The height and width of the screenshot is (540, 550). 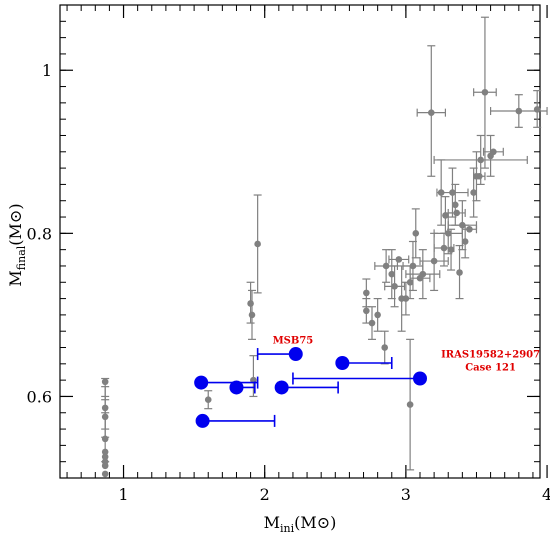 What do you see at coordinates (293, 340) in the screenshot?
I see `annotation-label: MSB75` at bounding box center [293, 340].